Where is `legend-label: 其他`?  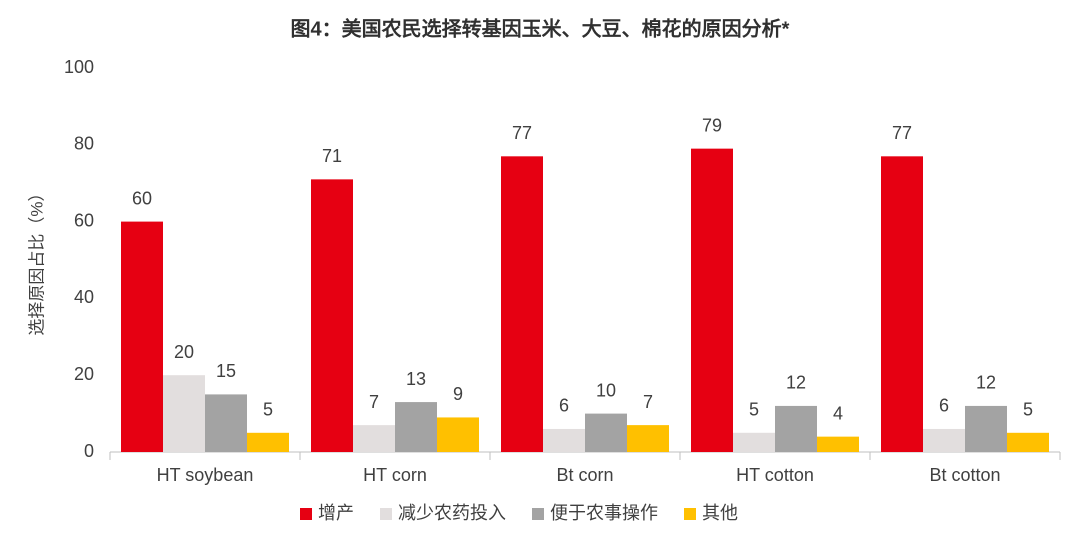
legend-label: 其他 is located at coordinates (720, 513).